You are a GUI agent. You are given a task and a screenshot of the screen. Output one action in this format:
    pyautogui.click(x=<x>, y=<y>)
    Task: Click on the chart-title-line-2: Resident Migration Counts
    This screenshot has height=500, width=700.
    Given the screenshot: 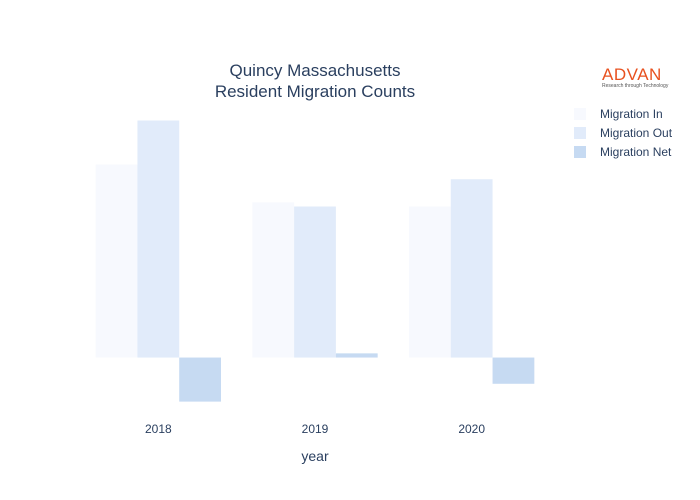 What is the action you would take?
    pyautogui.click(x=315, y=91)
    